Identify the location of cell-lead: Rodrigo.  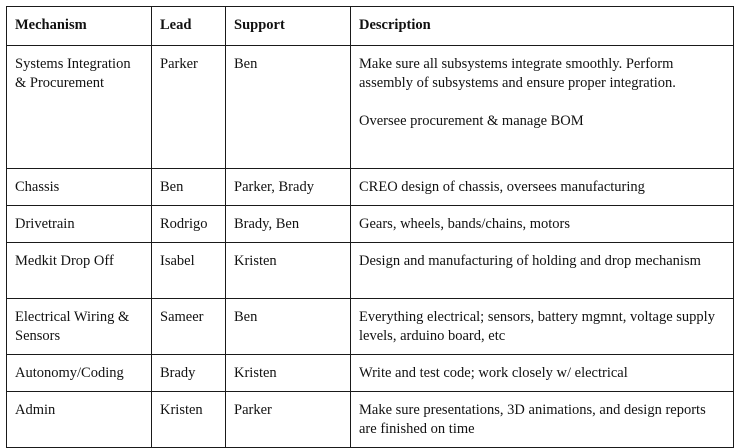
(188, 224).